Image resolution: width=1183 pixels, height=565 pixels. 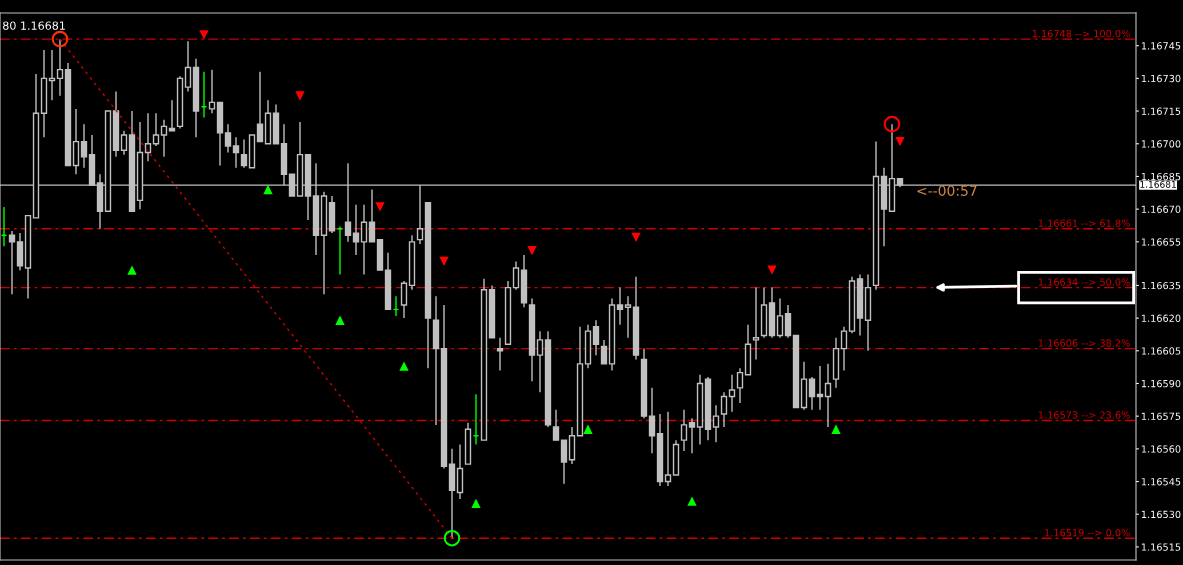 I want to click on y-tick-label: 1.16545, so click(x=1161, y=482).